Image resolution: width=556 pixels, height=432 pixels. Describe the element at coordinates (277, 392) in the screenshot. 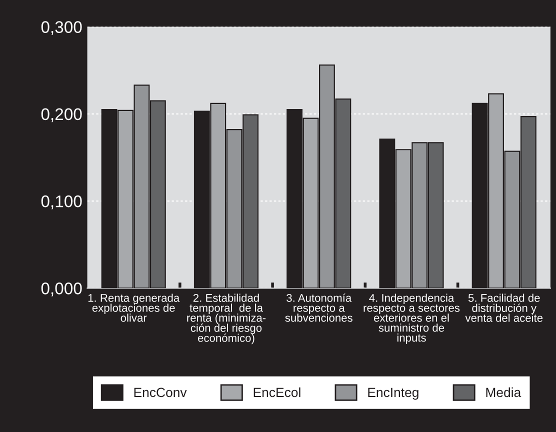

I see `legend-label: EncEcol` at that location.